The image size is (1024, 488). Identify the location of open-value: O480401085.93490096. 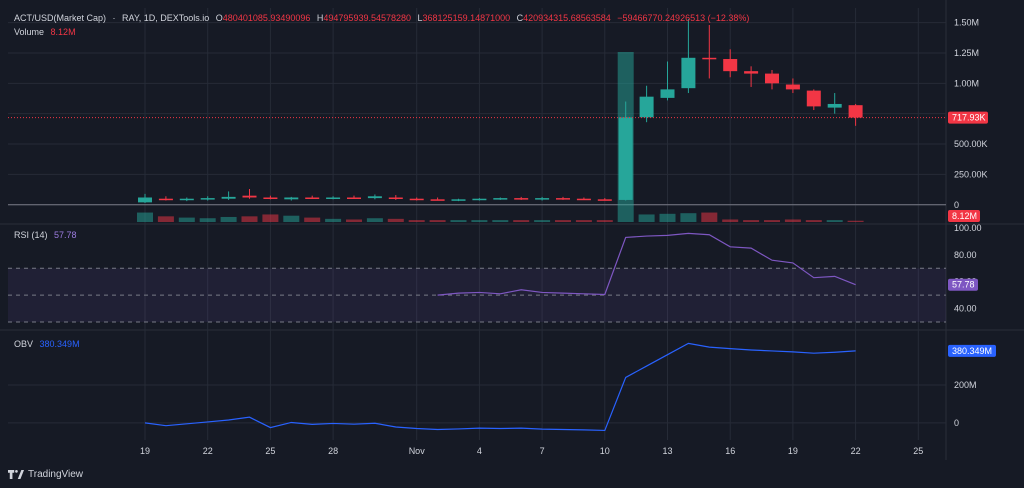
(263, 18).